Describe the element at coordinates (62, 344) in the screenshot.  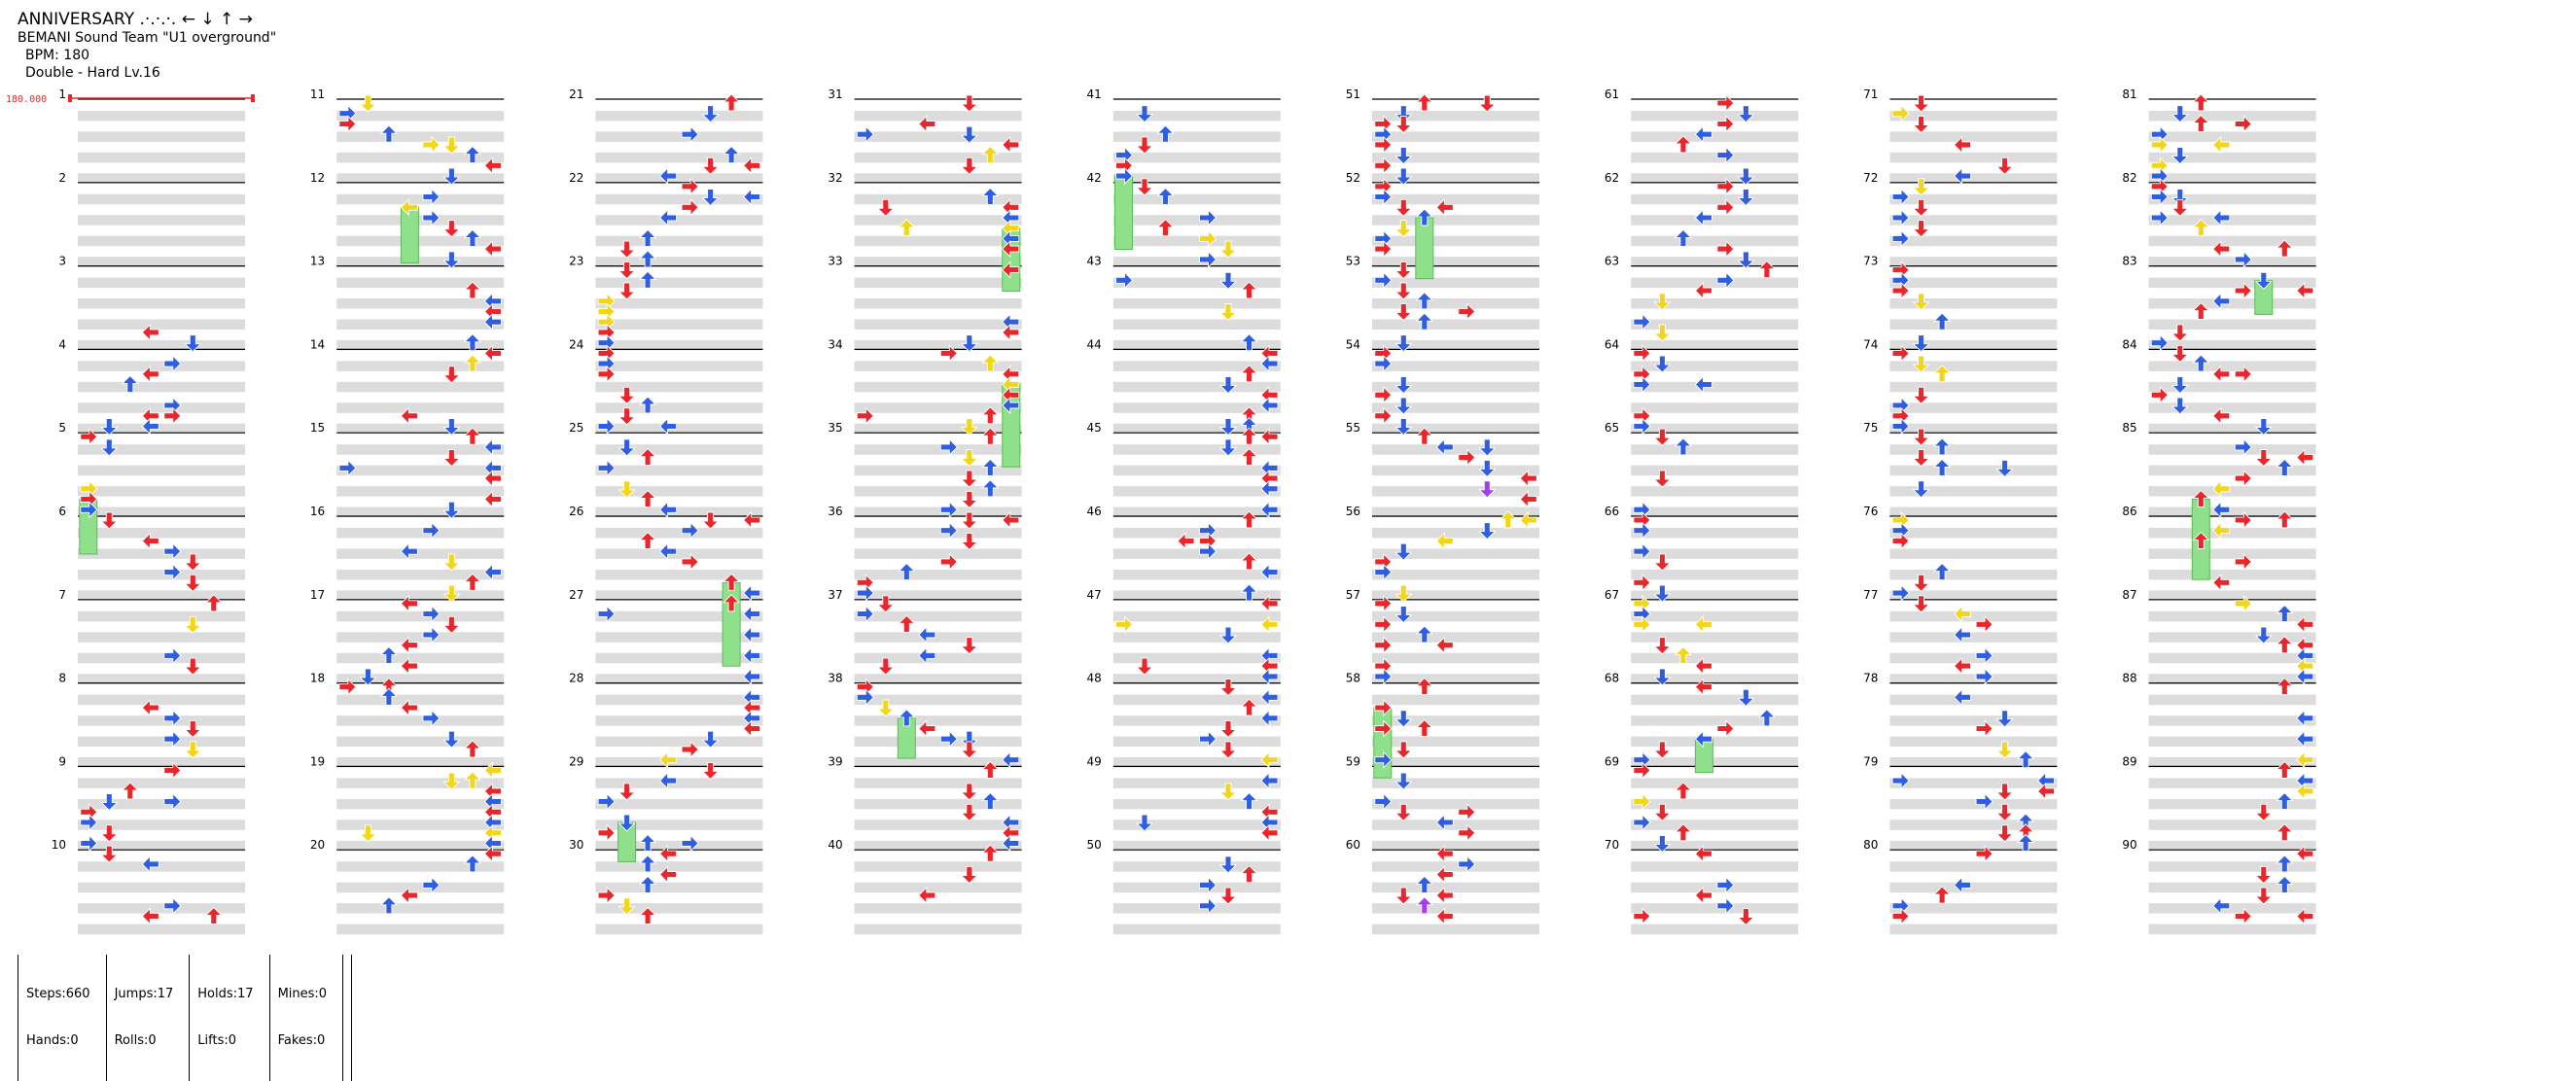
I see `measure-number: 4` at that location.